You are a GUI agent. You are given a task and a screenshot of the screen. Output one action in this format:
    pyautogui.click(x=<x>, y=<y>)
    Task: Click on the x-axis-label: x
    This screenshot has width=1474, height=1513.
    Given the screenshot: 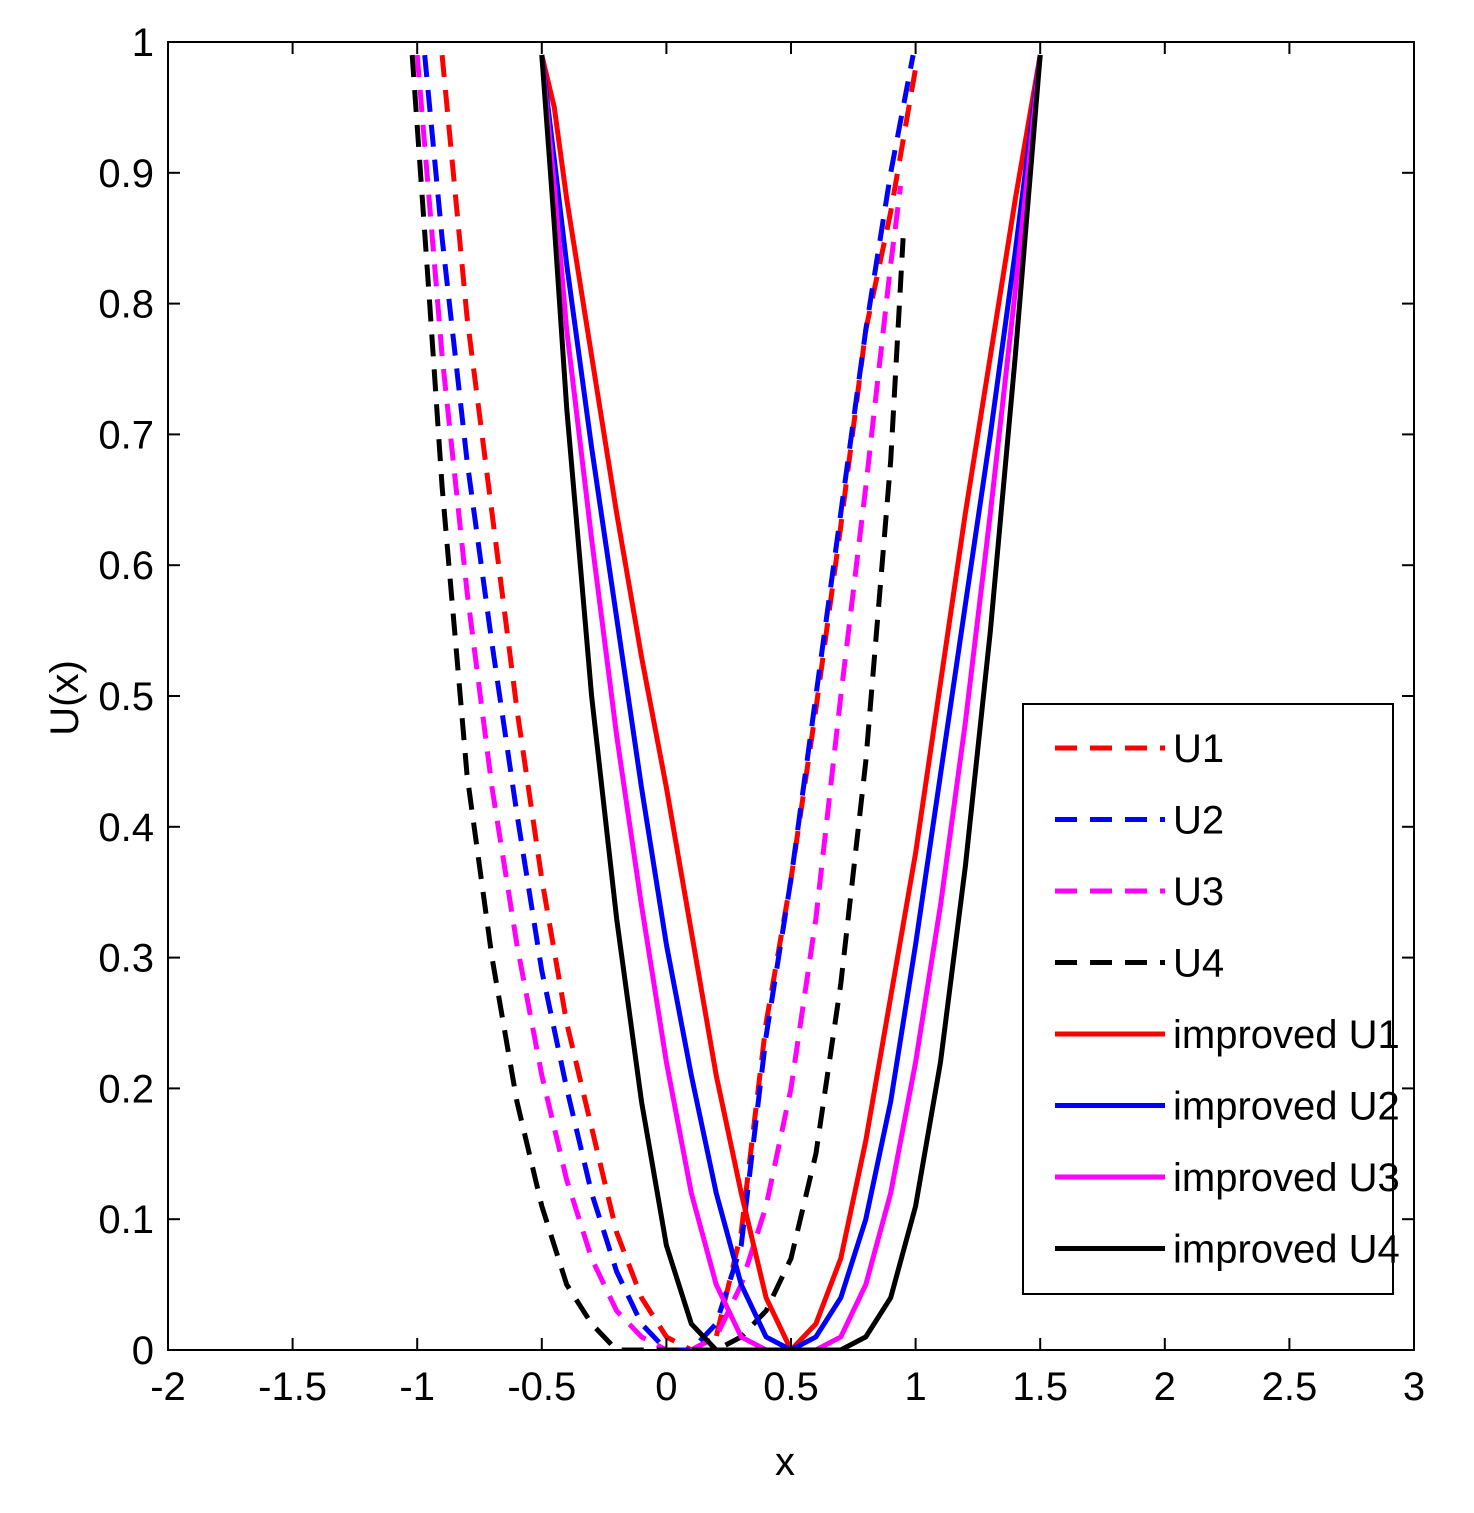 What is the action you would take?
    pyautogui.click(x=785, y=1462)
    